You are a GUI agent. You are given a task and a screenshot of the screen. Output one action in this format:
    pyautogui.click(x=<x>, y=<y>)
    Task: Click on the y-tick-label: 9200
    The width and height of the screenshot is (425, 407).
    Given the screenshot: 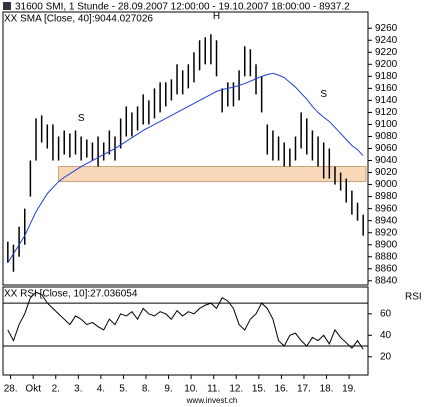 What is the action you would take?
    pyautogui.click(x=386, y=64)
    